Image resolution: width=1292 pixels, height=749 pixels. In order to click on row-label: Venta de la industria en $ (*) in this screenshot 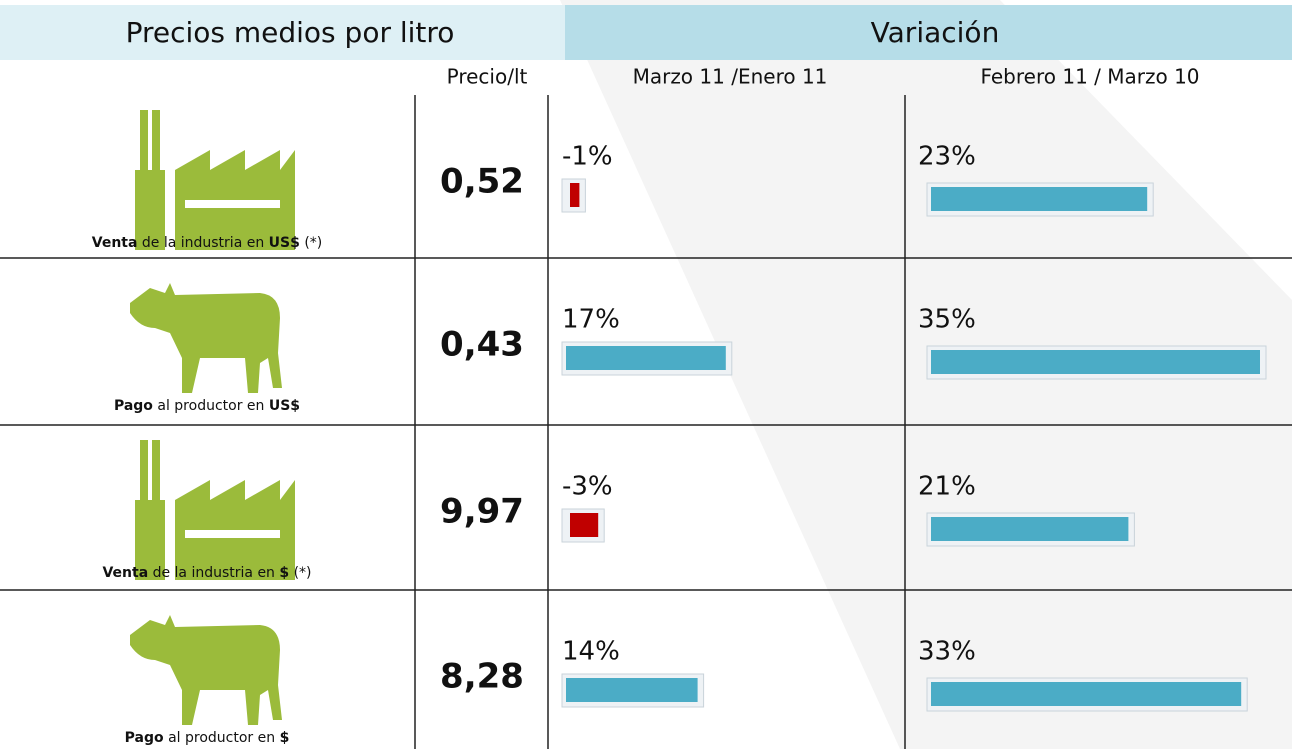, I will do `click(206, 573)`.